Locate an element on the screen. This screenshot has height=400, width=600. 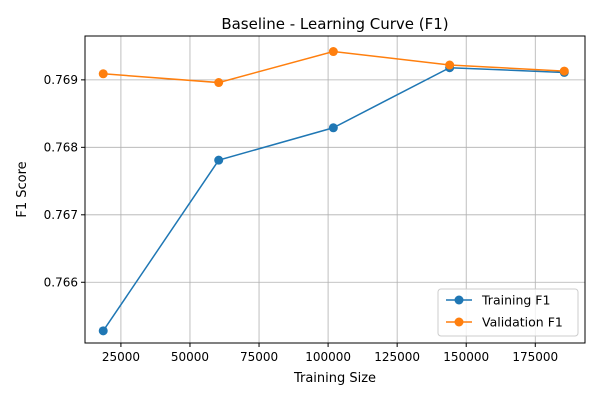
x-tick-label-3: 100000 is located at coordinates (328, 357).